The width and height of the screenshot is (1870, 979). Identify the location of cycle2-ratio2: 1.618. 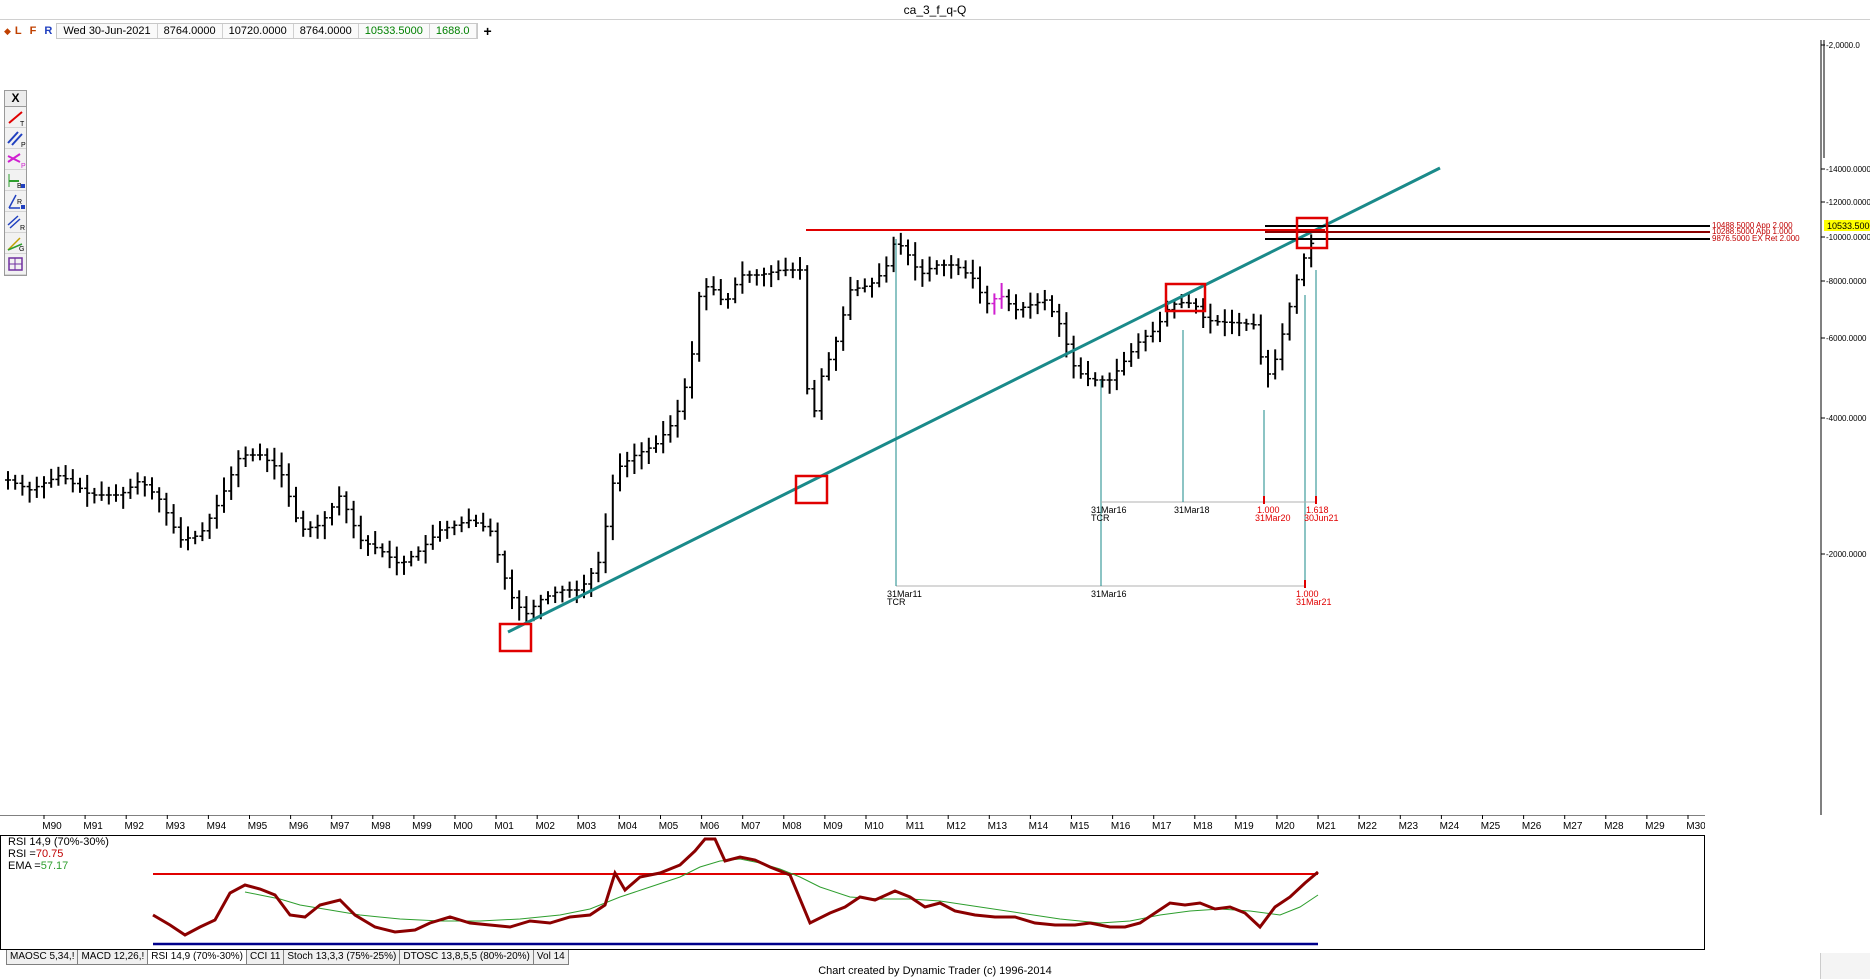
(1317, 510).